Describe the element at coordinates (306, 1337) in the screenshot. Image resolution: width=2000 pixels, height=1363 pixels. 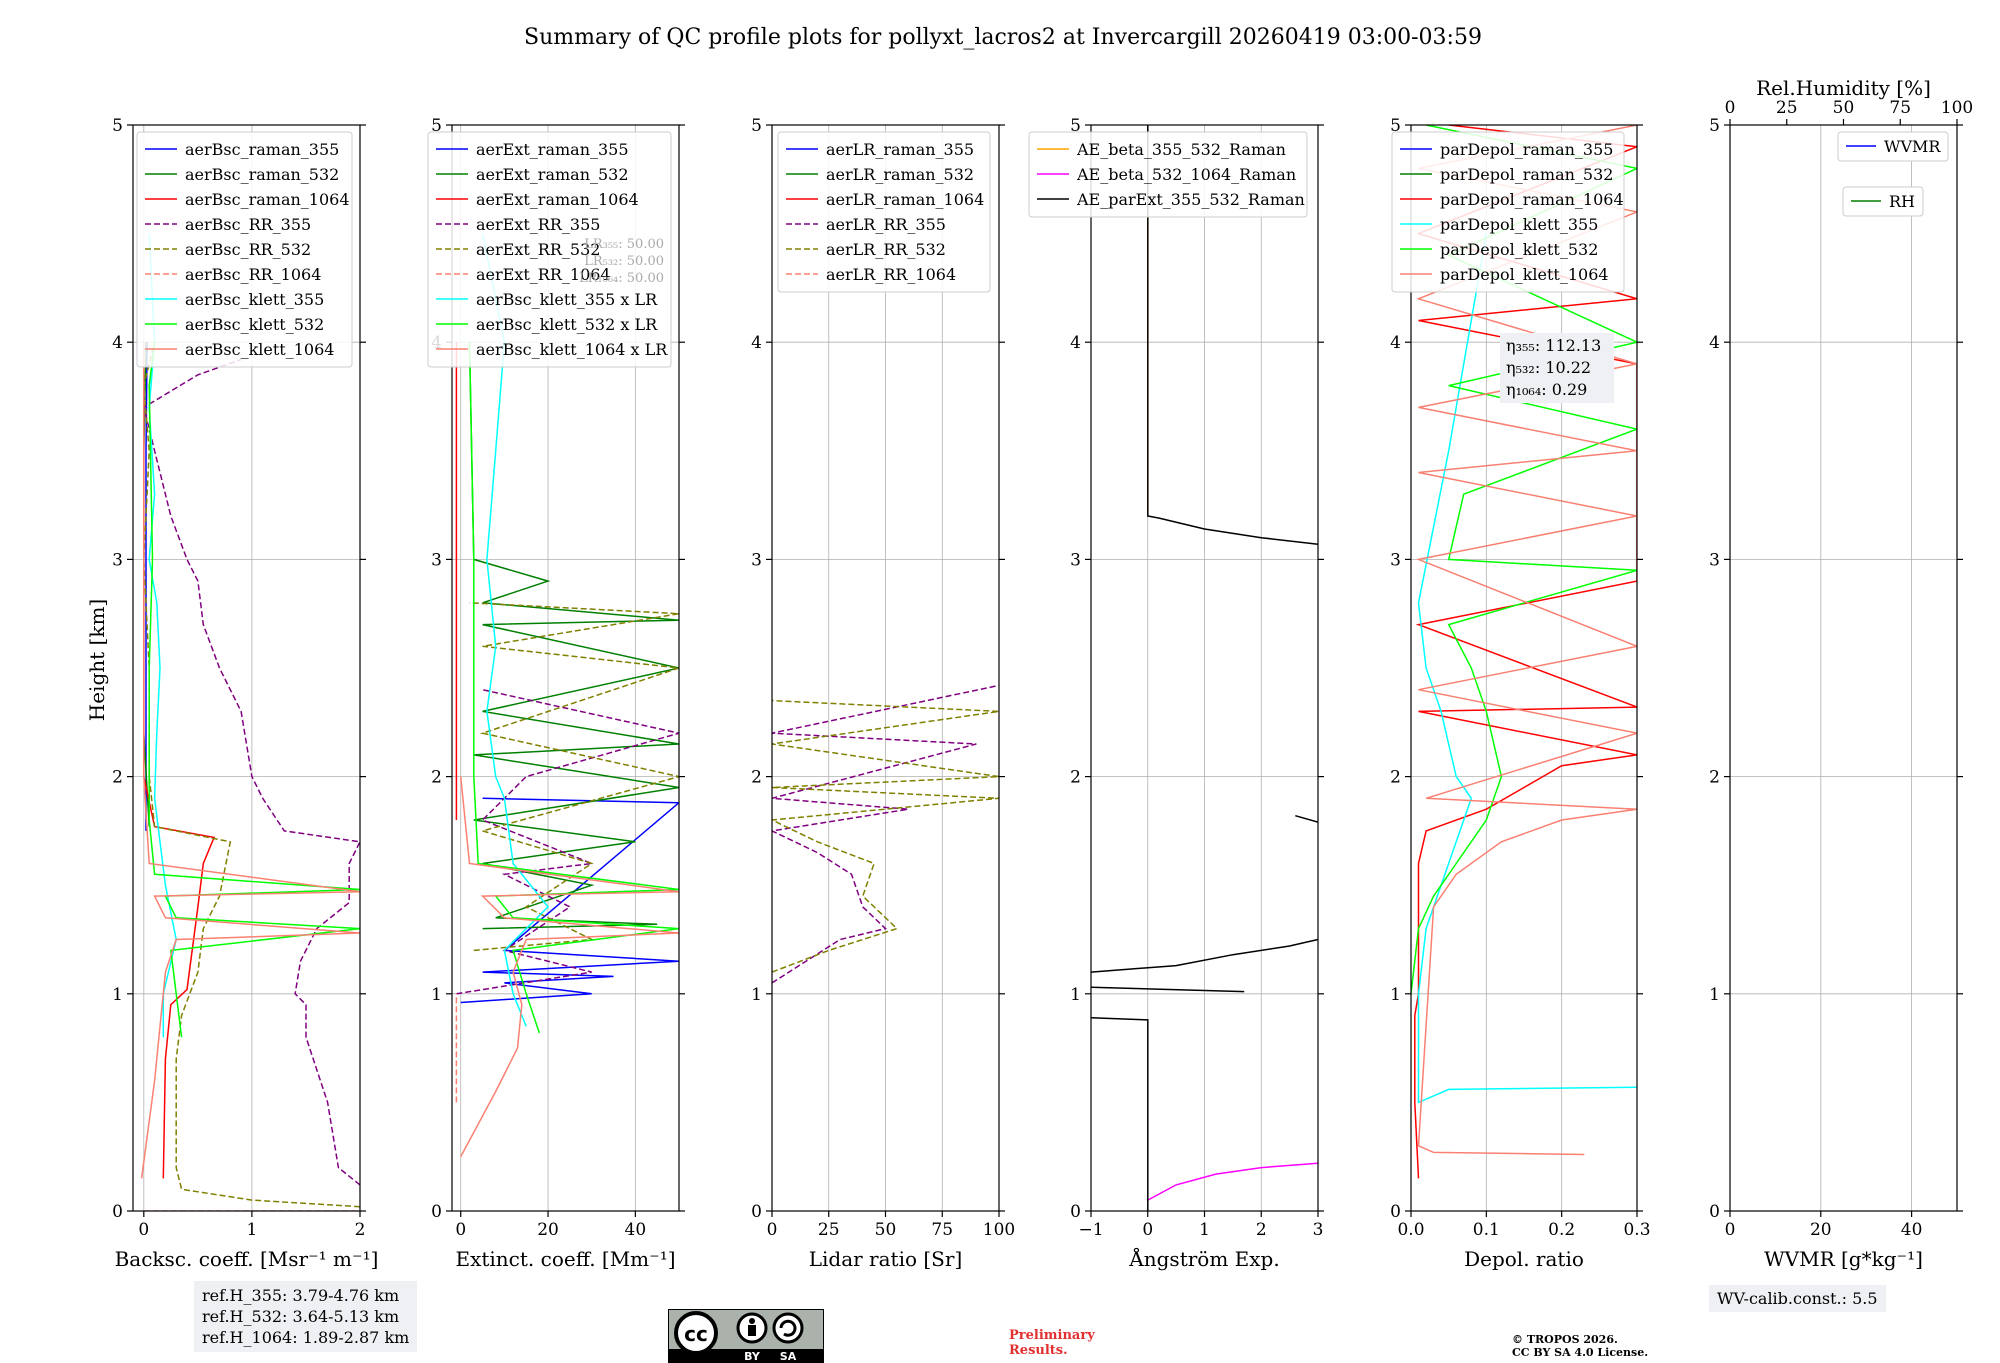
I see `ref-height-1064: ref.H_1064: 1.89-2.87 km` at that location.